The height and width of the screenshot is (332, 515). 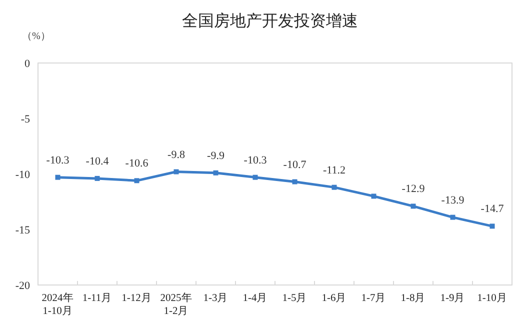 What do you see at coordinates (137, 164) in the screenshot?
I see `data-label: -10.6` at bounding box center [137, 164].